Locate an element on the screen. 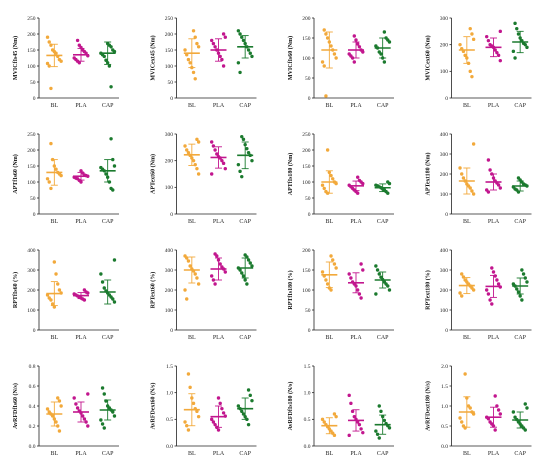 This screenshot has width=550, height=465. y-axis-label: MVICext60 (Nm) is located at coordinates (428, 57).